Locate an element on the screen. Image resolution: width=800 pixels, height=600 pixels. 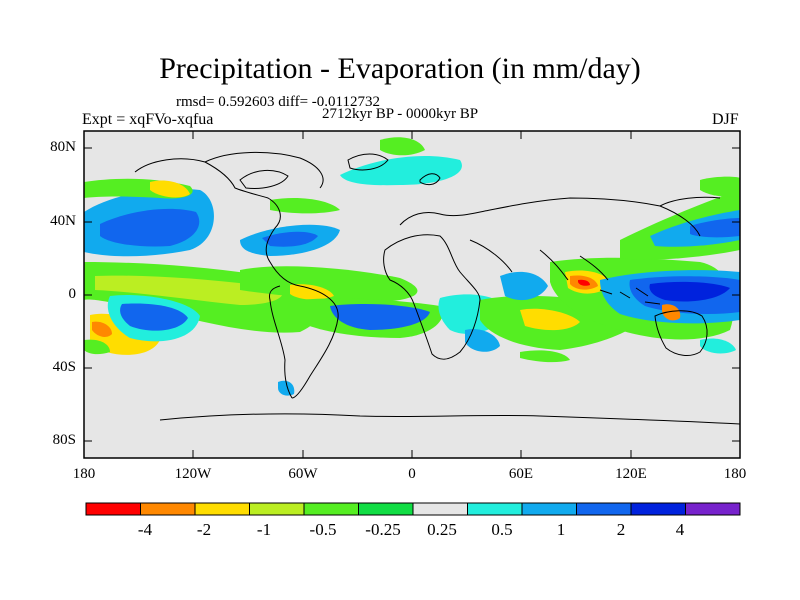
x-tick-label: 0 is located at coordinates (412, 474).